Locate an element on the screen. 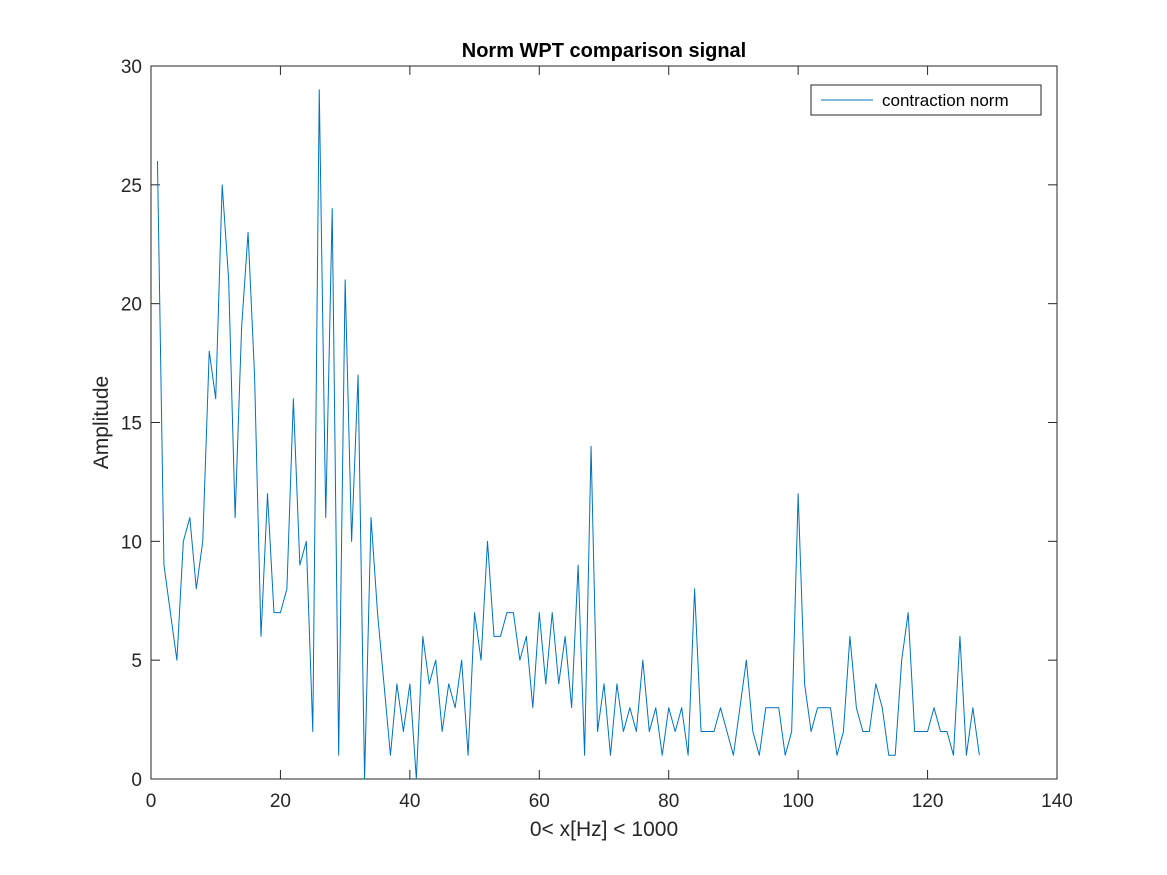 This screenshot has height=875, width=1167. y-tick-label: 10 is located at coordinates (131, 542).